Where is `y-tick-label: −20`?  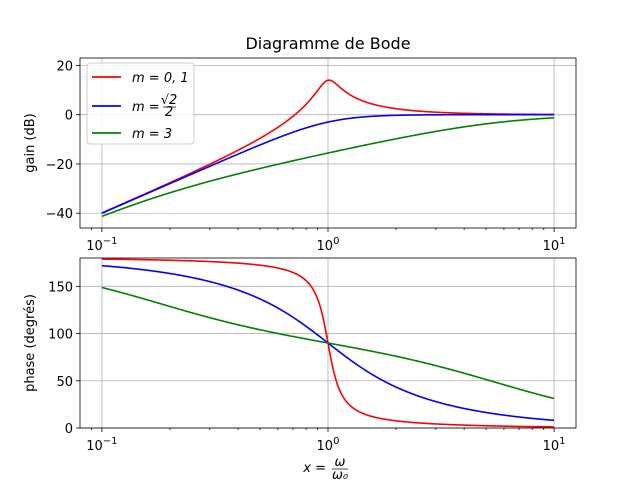
y-tick-label: −20 is located at coordinates (59, 165).